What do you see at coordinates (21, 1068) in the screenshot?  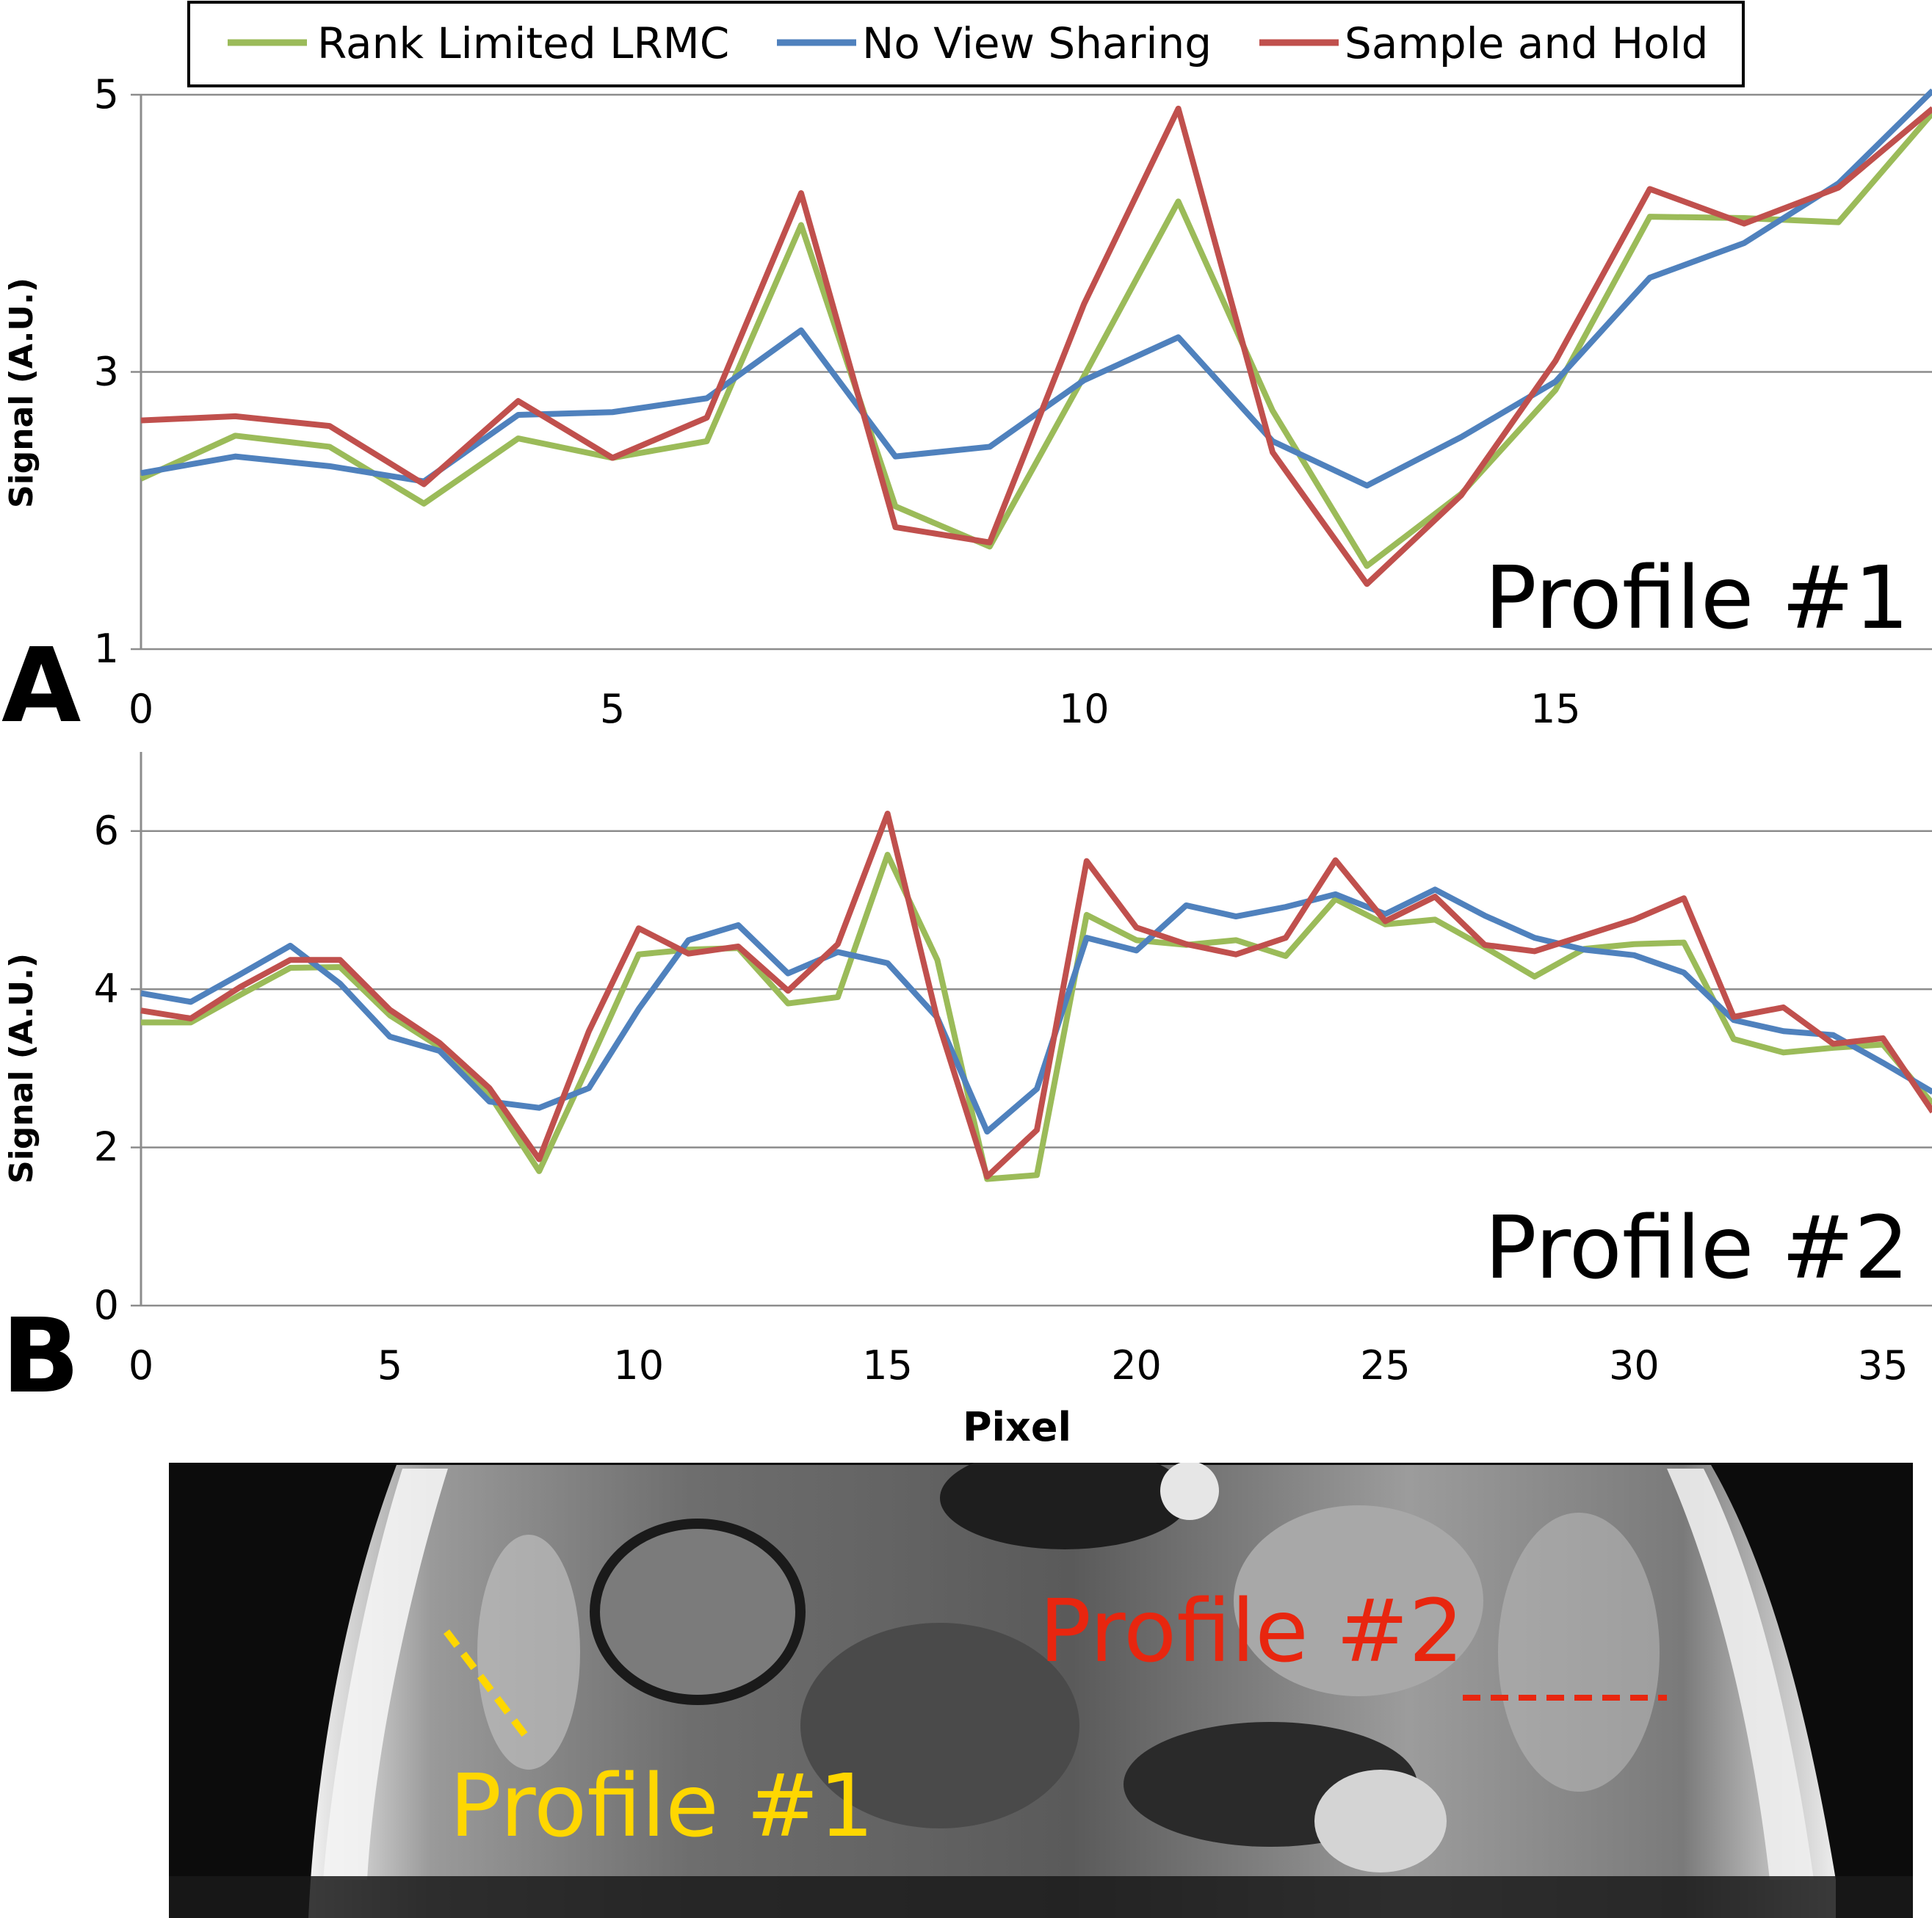 I see `panel-b-y-axis-label: Signal (A.U.)` at bounding box center [21, 1068].